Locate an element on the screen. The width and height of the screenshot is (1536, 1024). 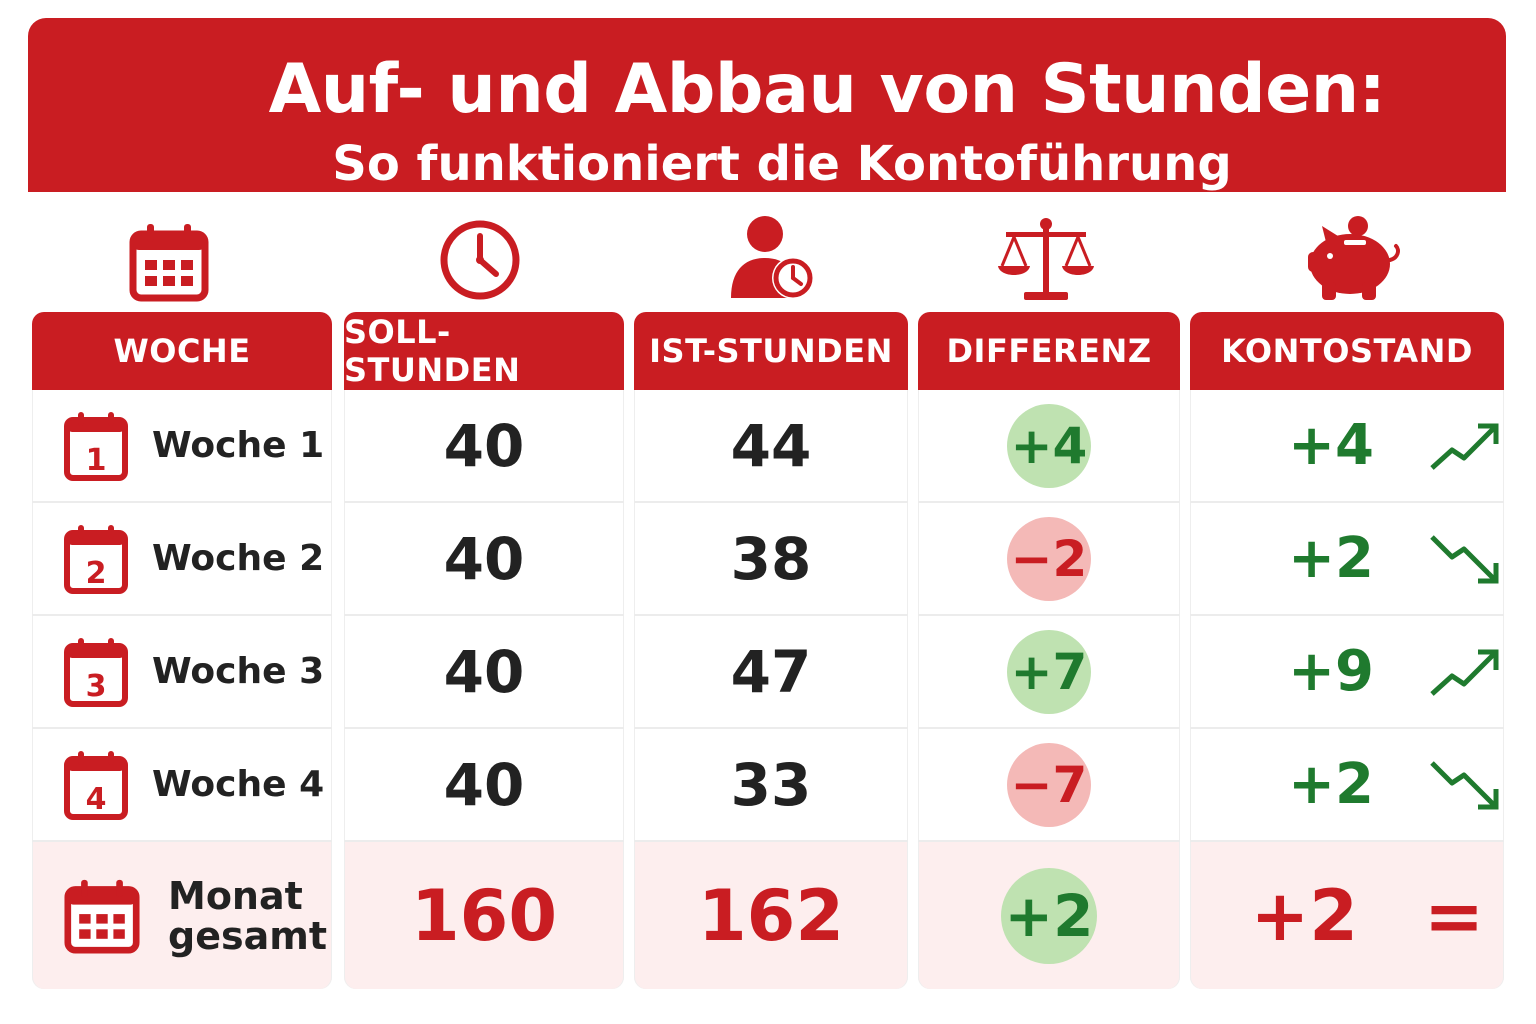
calendar-day-icon: 3 is located at coordinates (96, 672).